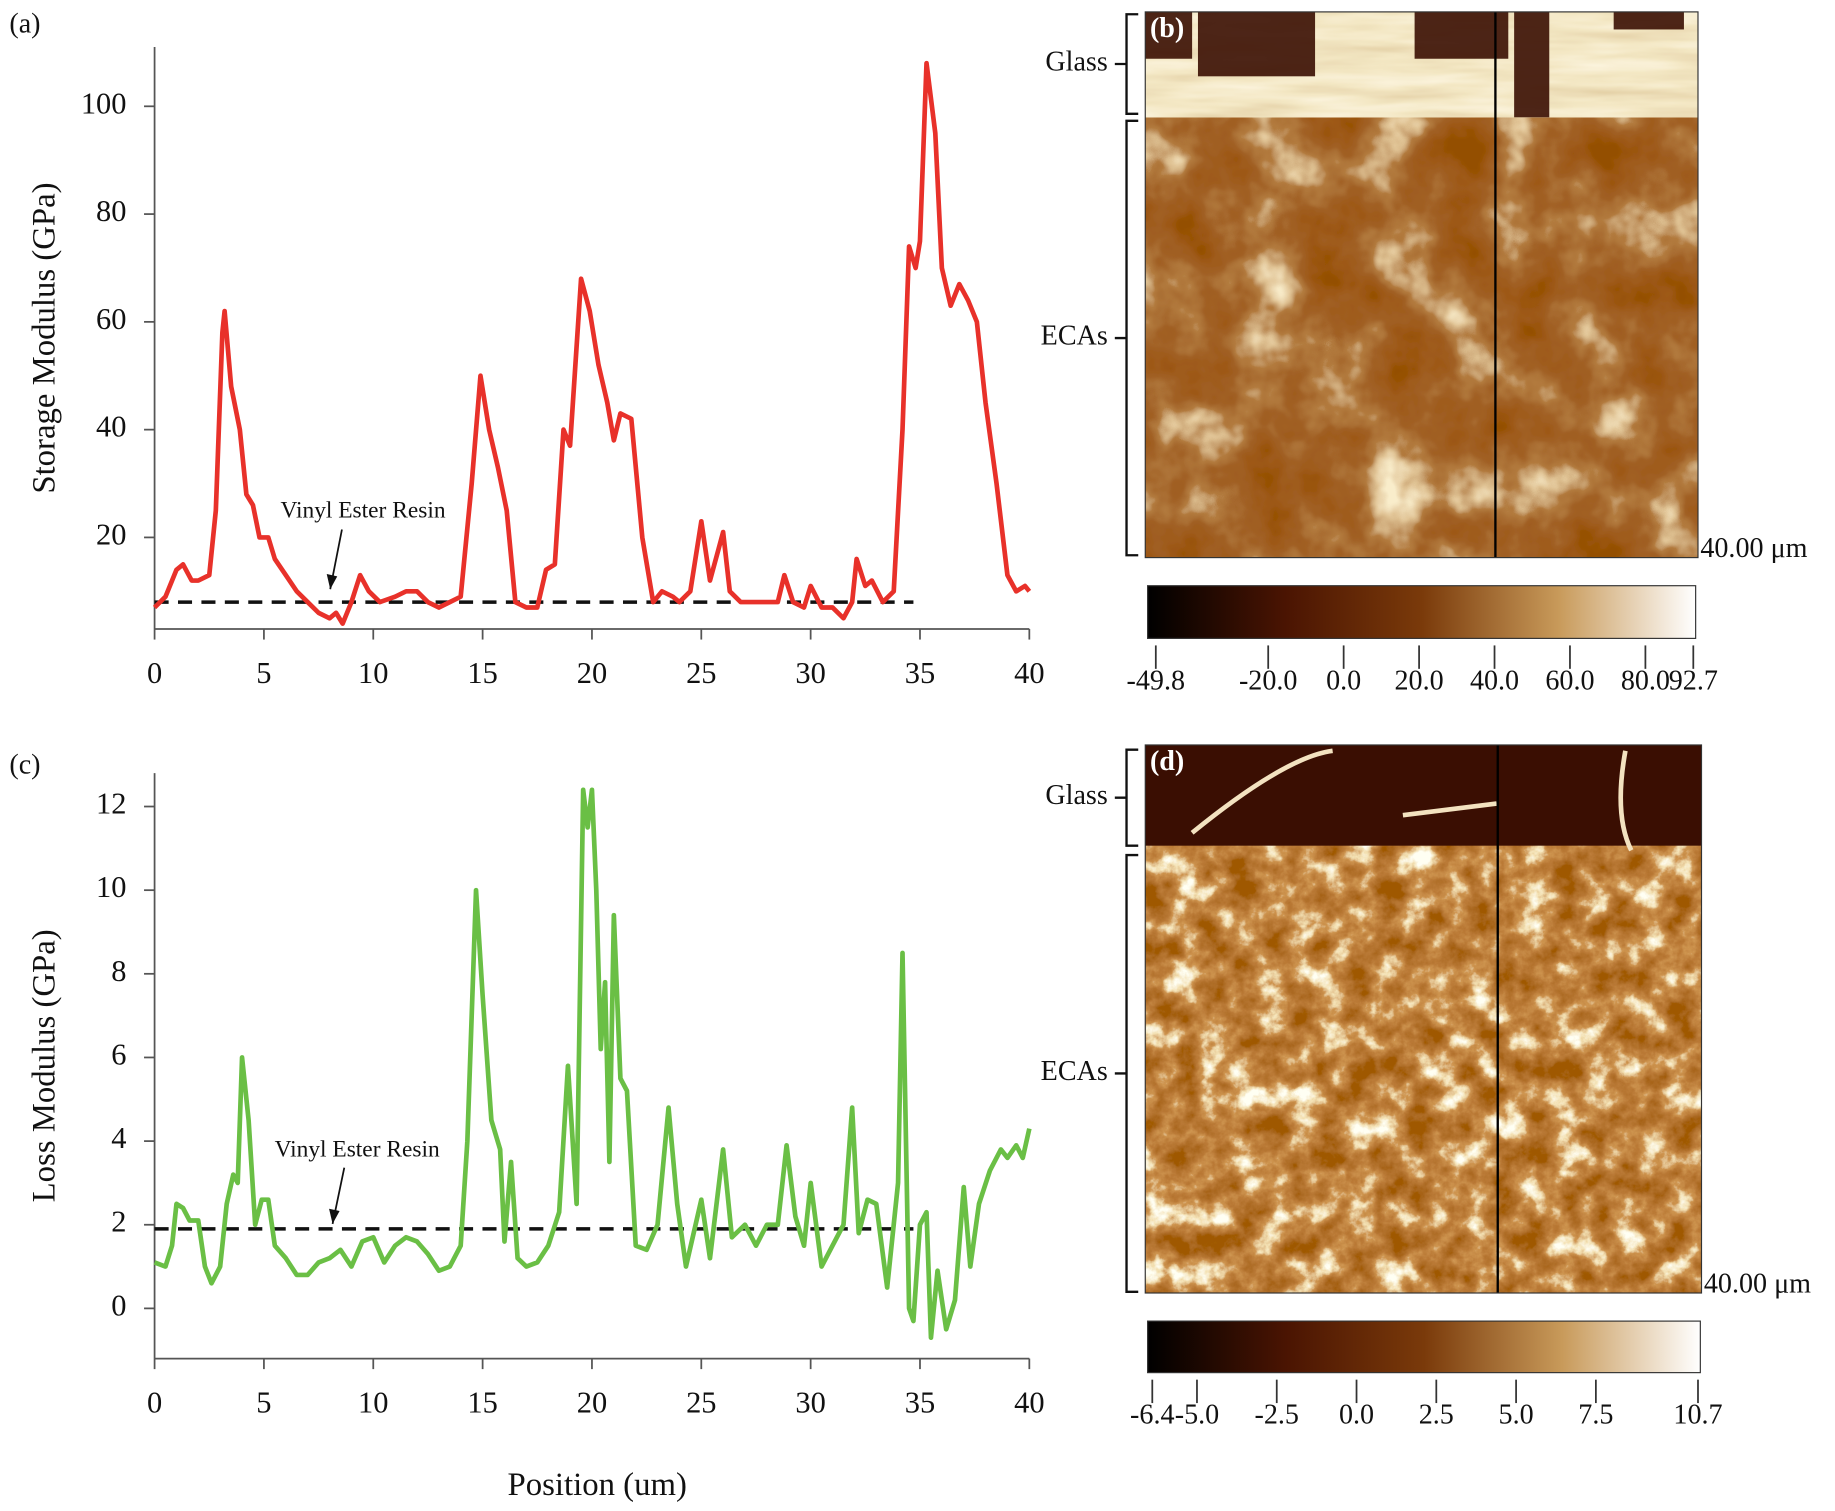 The width and height of the screenshot is (1835, 1511). I want to click on colorbar-tick-label: -2.5, so click(1277, 1415).